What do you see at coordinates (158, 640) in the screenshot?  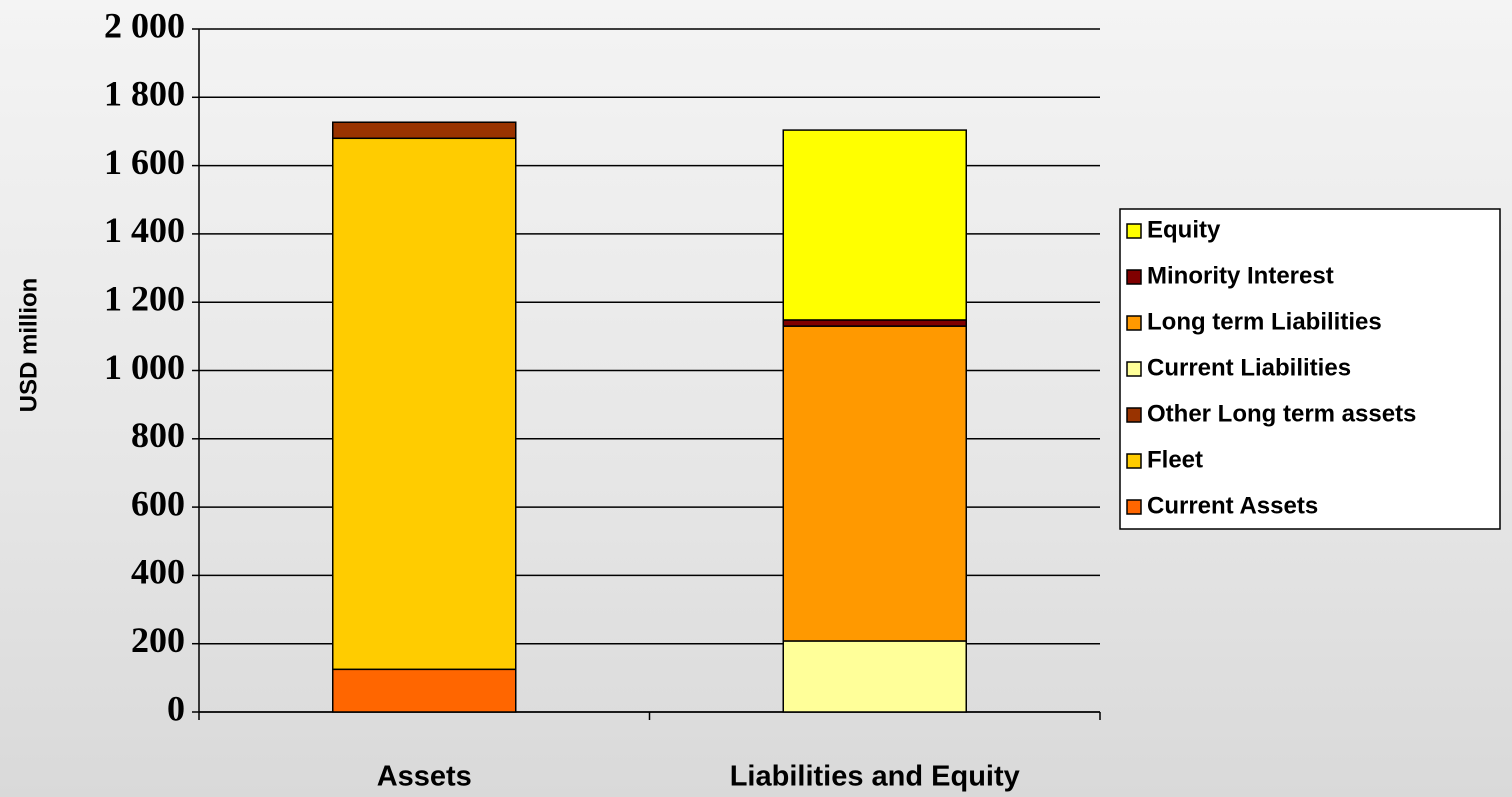 I see `y-tick-label: 200` at bounding box center [158, 640].